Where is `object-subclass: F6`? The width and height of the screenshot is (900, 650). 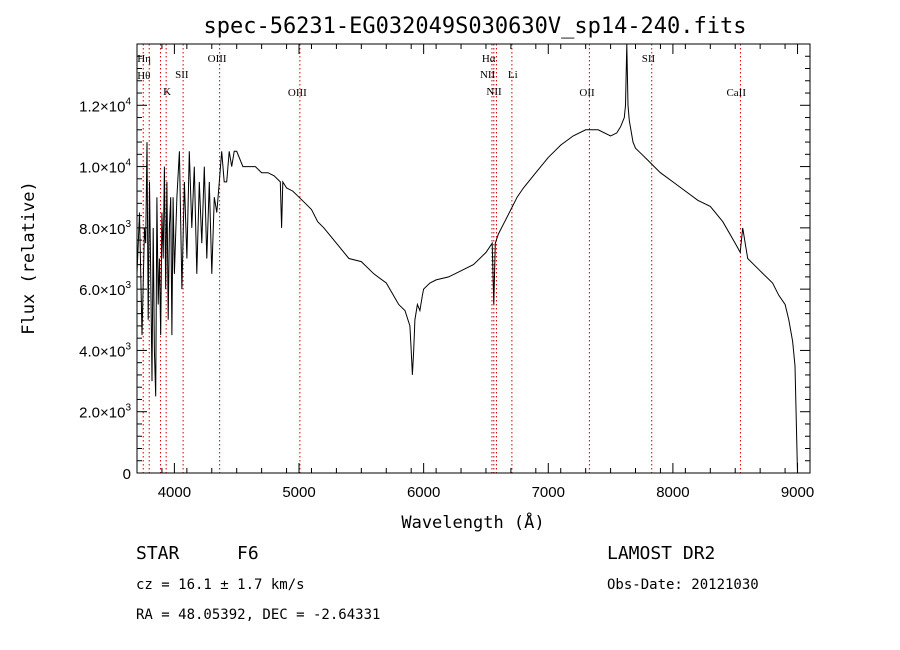
object-subclass: F6 is located at coordinates (248, 553).